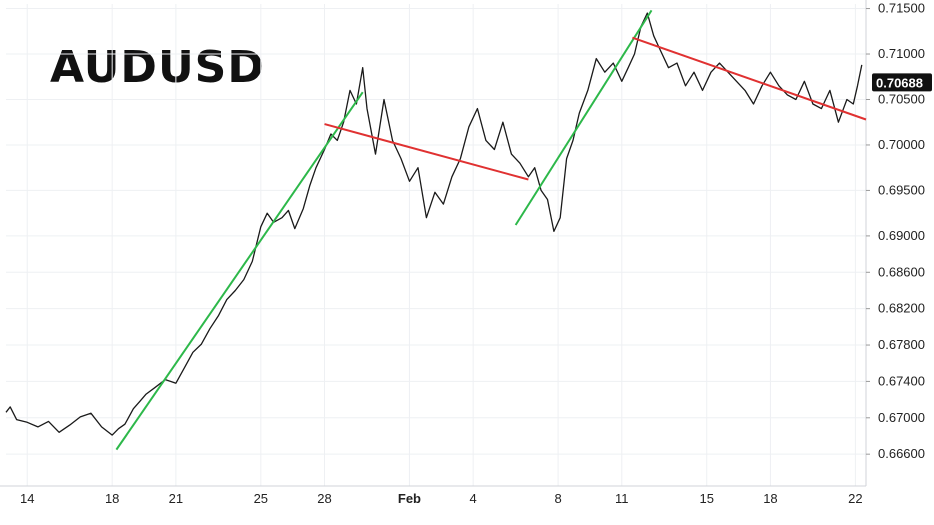 The width and height of the screenshot is (934, 525). What do you see at coordinates (901, 98) in the screenshot?
I see `y-tick-label: 0.70500` at bounding box center [901, 98].